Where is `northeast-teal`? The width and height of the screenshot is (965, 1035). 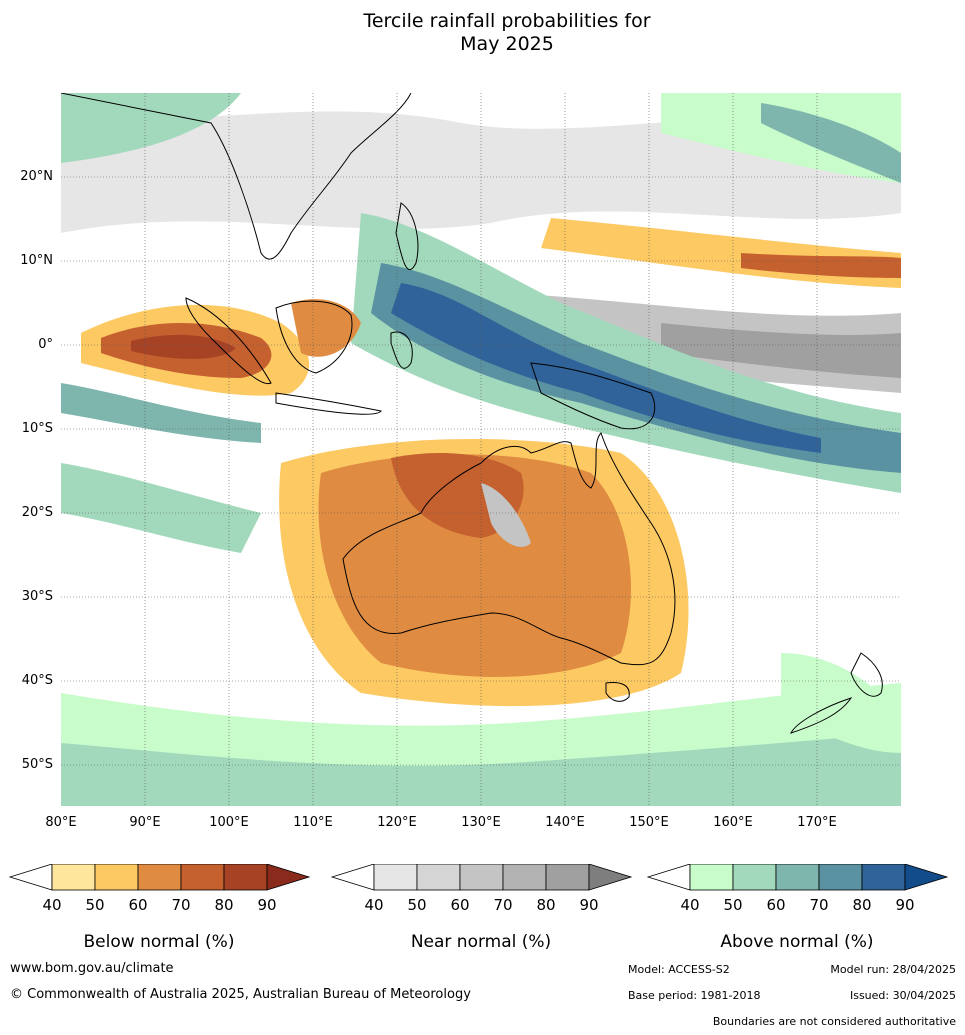 northeast-teal is located at coordinates (831, 143).